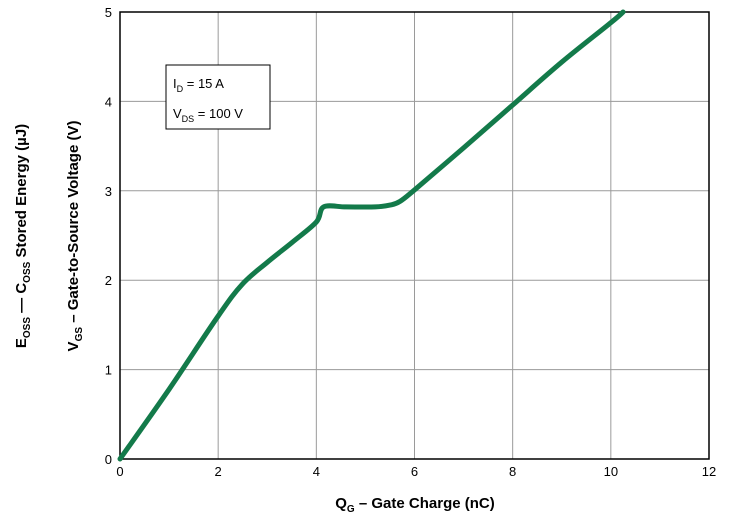 This screenshot has width=731, height=518. I want to click on y-tick-label: 5, so click(108, 12).